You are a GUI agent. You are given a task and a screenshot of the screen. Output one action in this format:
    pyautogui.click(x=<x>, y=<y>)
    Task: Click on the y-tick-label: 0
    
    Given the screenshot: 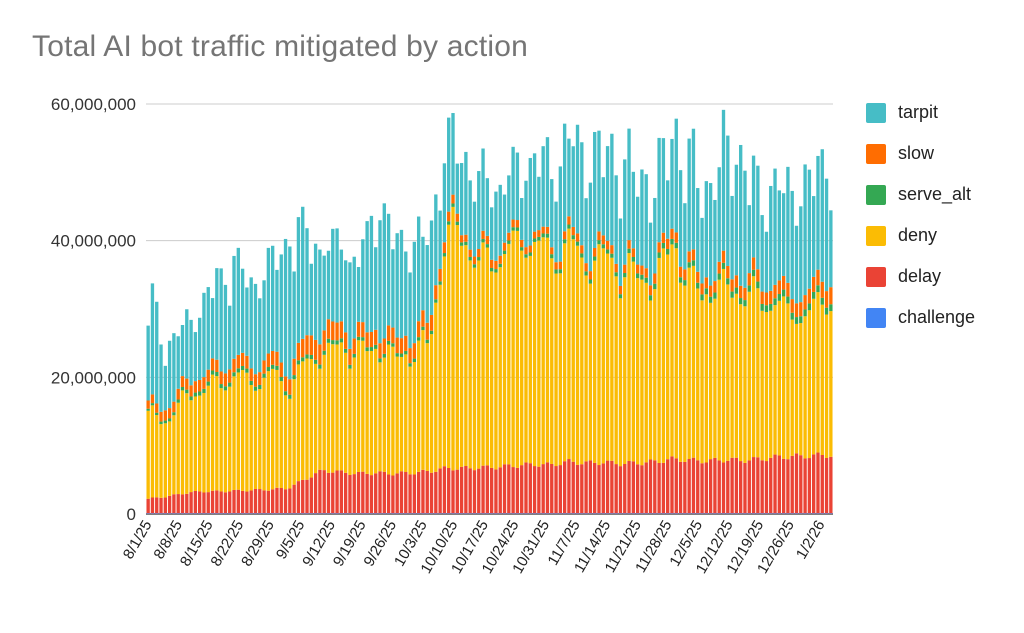 What is the action you would take?
    pyautogui.click(x=131, y=514)
    